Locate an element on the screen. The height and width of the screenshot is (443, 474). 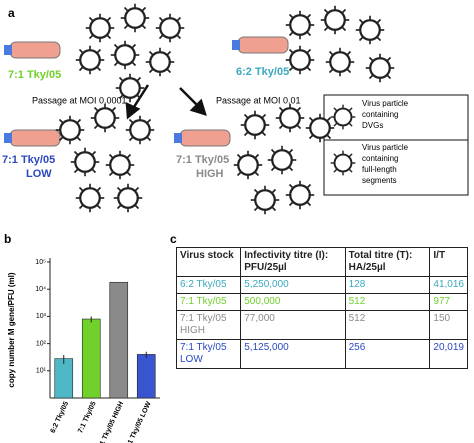
header-cell: Infectivity titre (I): PFU/25µl is located at coordinates (293, 262).